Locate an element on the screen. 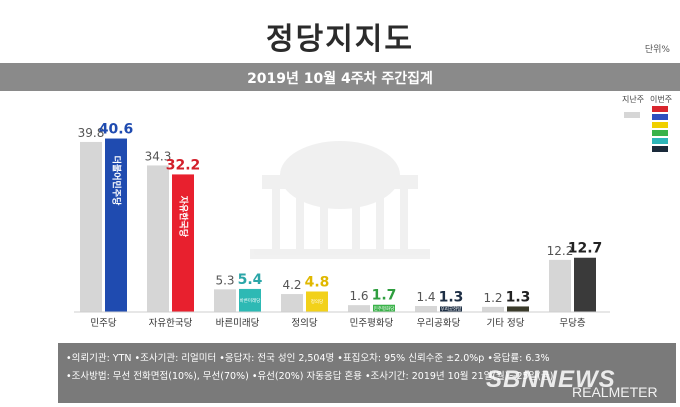 The image size is (680, 407). party-logo-label: 더불어민주당 is located at coordinates (117, 181).